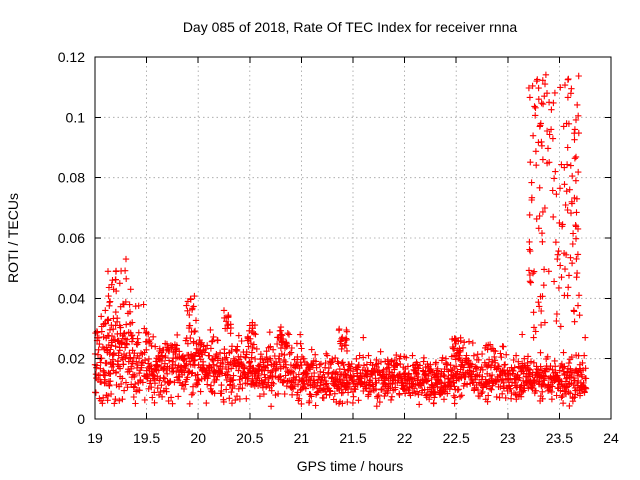 The width and height of the screenshot is (640, 480). Describe the element at coordinates (71, 238) in the screenshot. I see `y-tick-label: 0.06` at that location.